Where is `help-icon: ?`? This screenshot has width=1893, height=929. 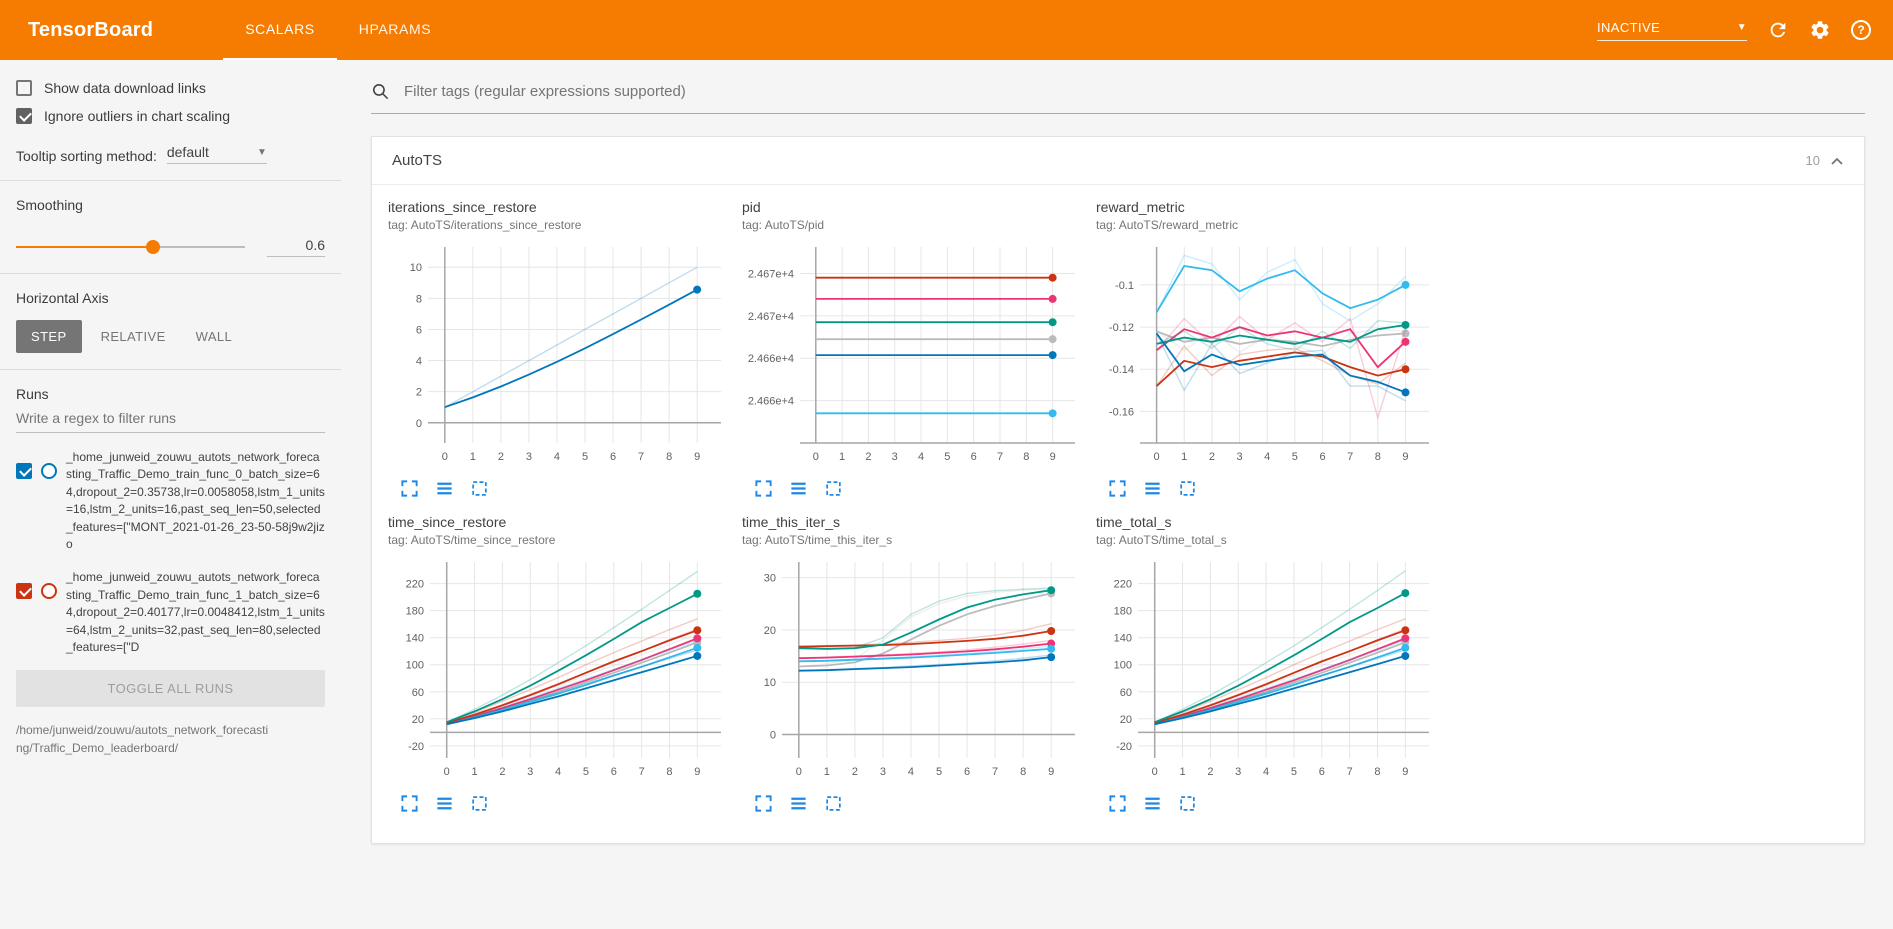 help-icon: ? is located at coordinates (1861, 30).